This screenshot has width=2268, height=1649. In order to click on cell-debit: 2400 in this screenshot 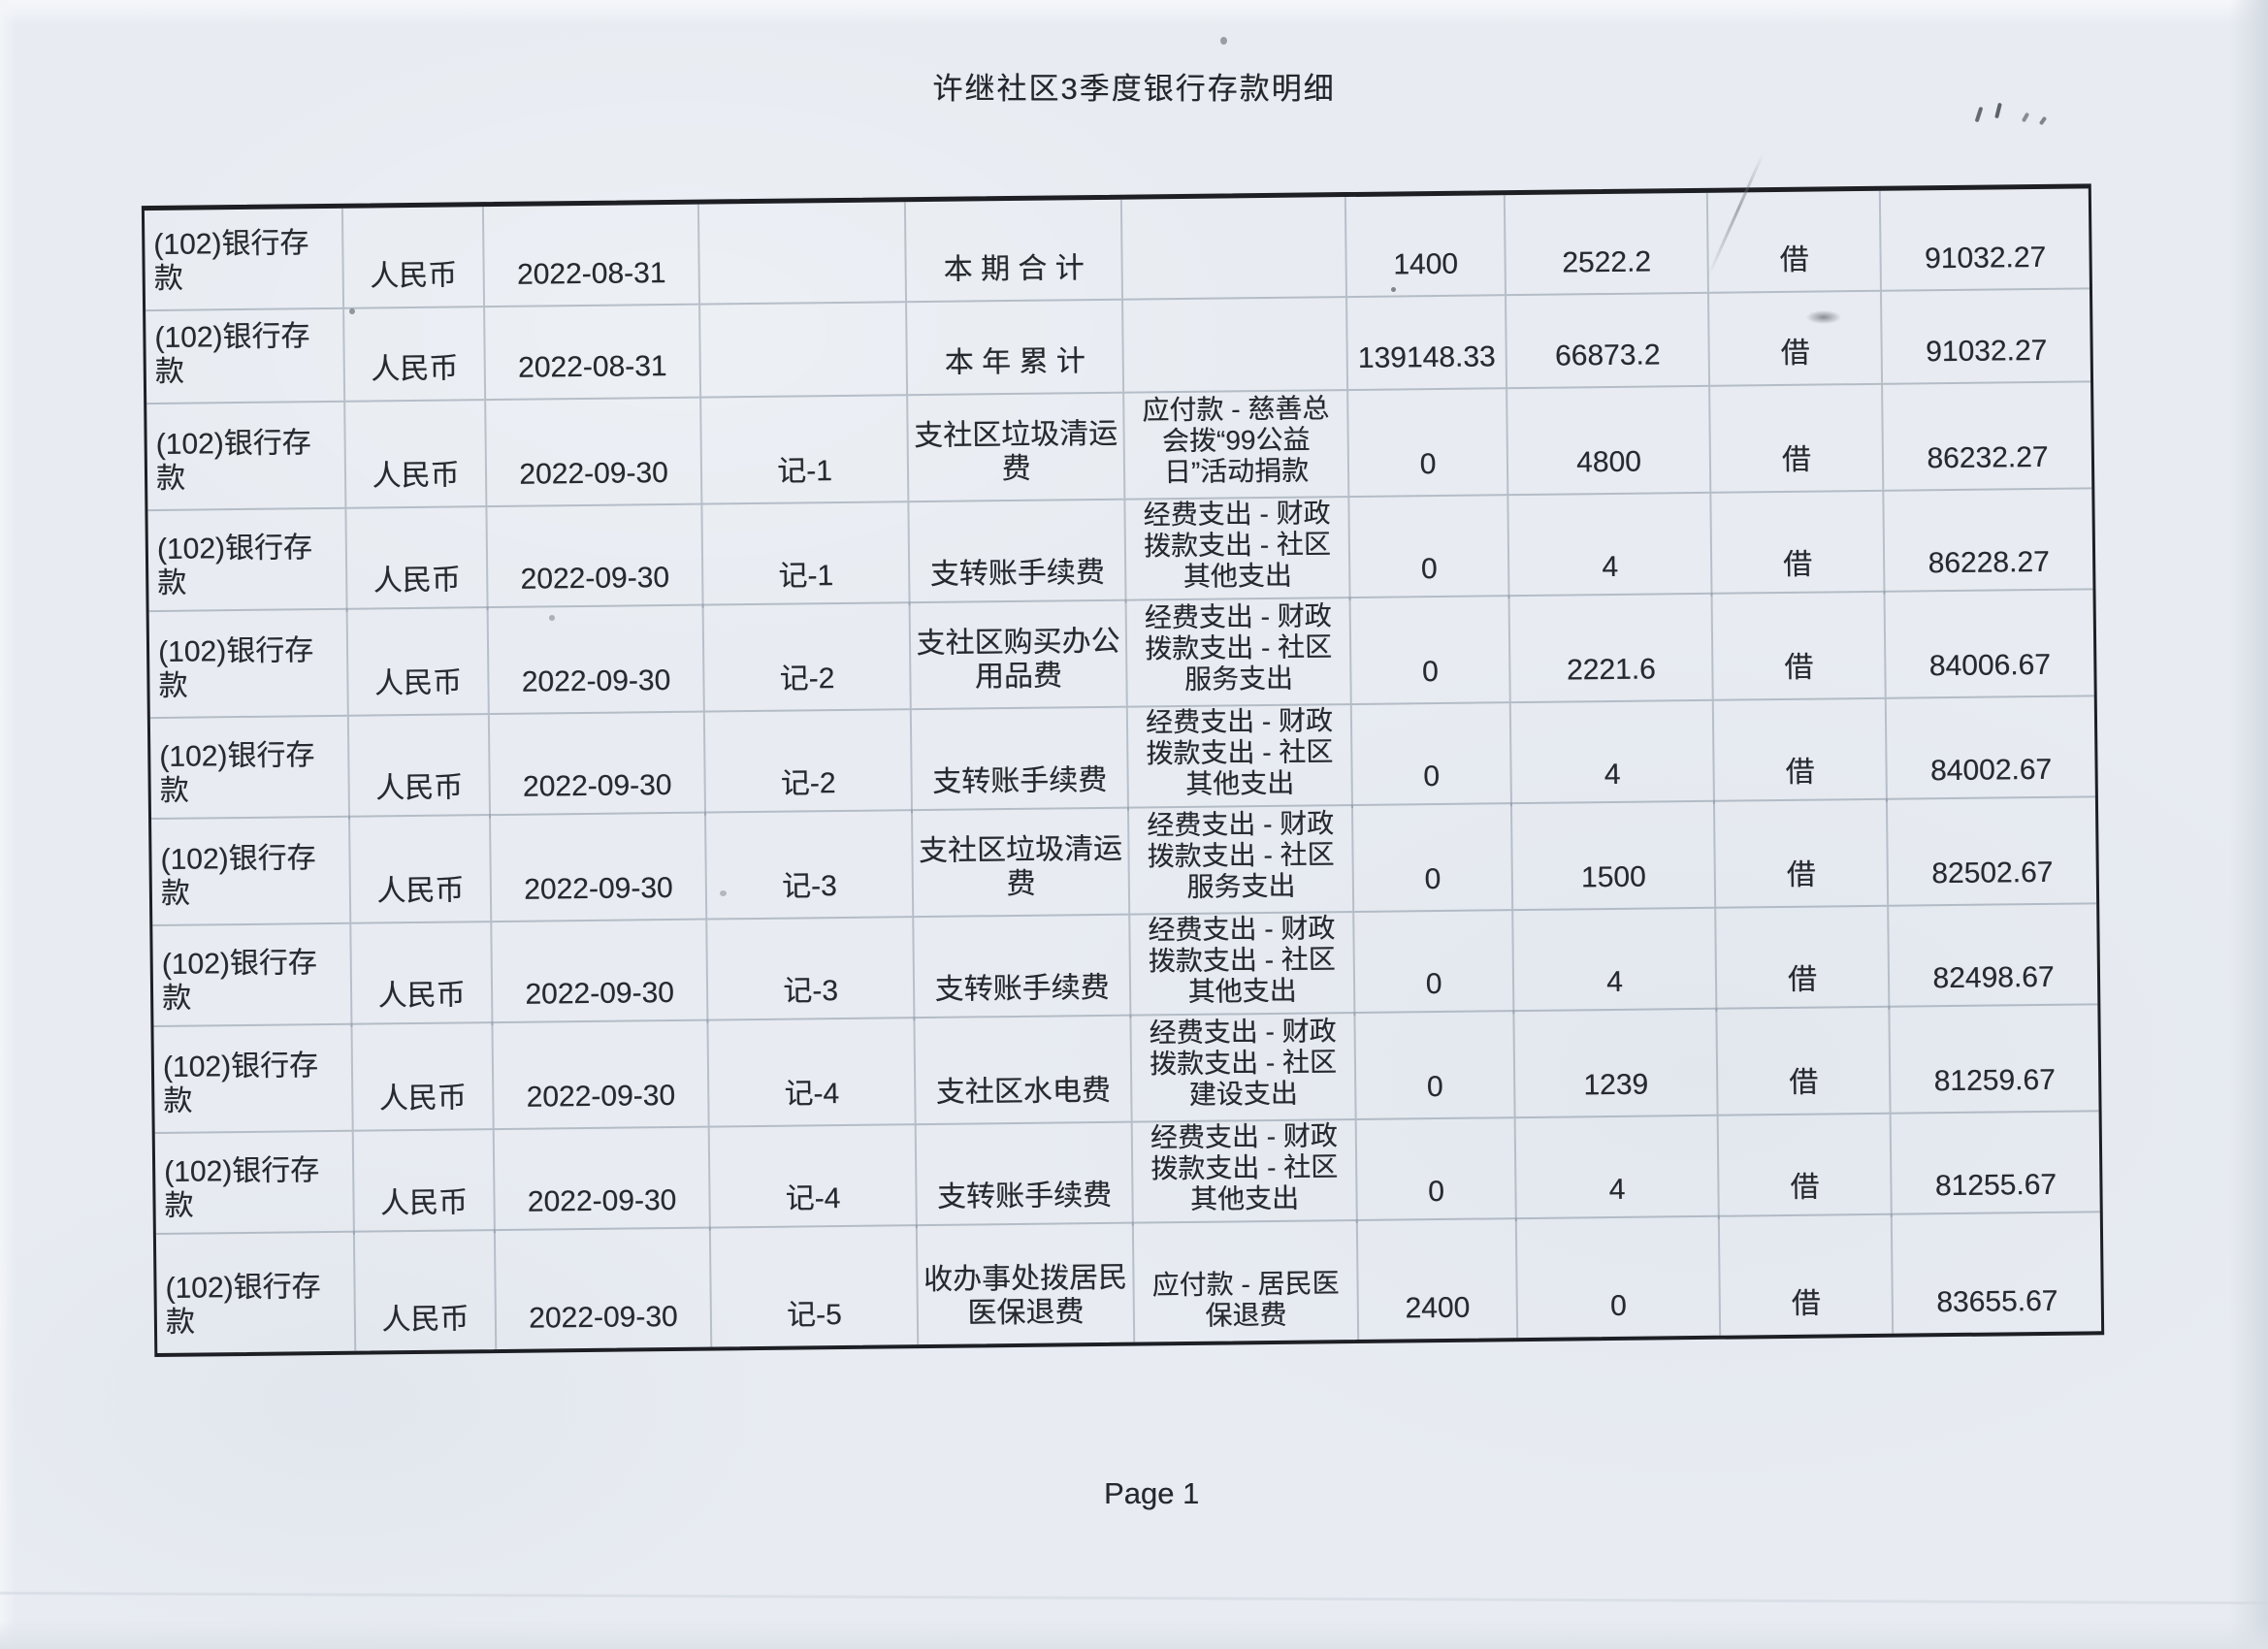, I will do `click(1438, 1279)`.